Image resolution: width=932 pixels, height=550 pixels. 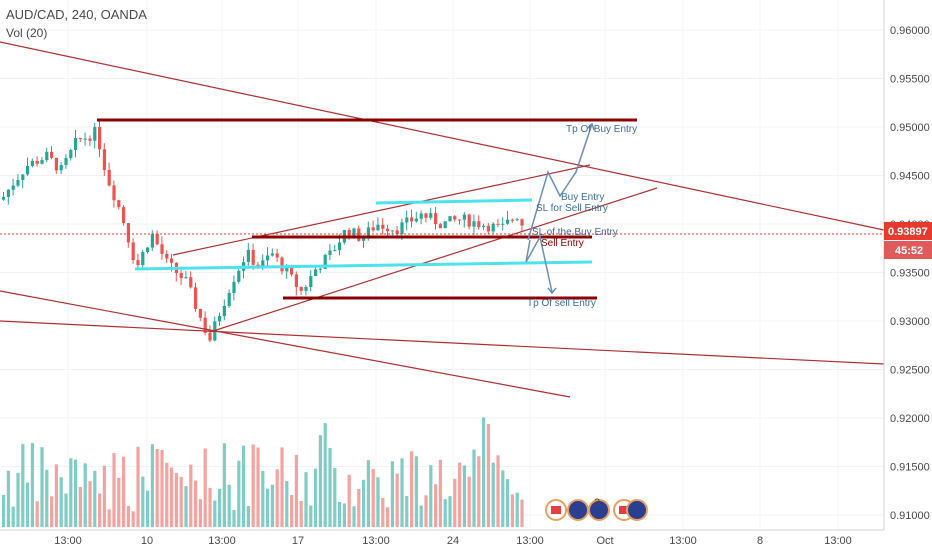 I want to click on flag-au-icon, so click(x=578, y=510).